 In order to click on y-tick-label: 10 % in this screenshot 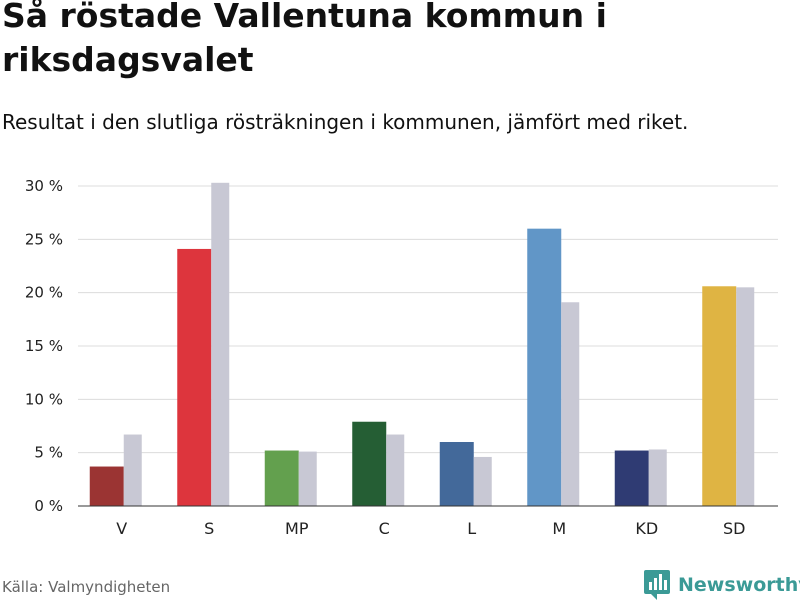, I will do `click(44, 399)`.